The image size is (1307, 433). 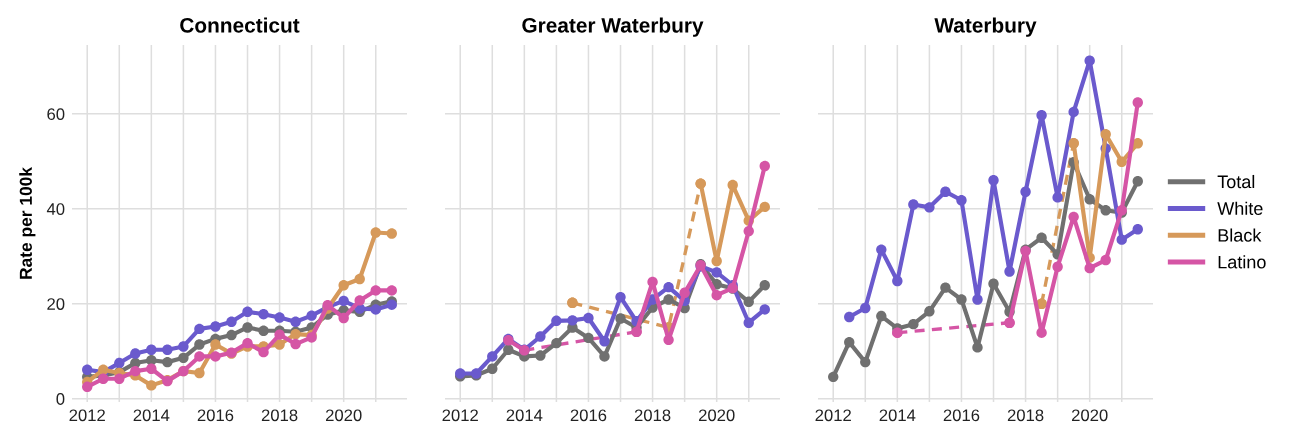 I want to click on y-tick-label: 40, so click(x=55, y=209).